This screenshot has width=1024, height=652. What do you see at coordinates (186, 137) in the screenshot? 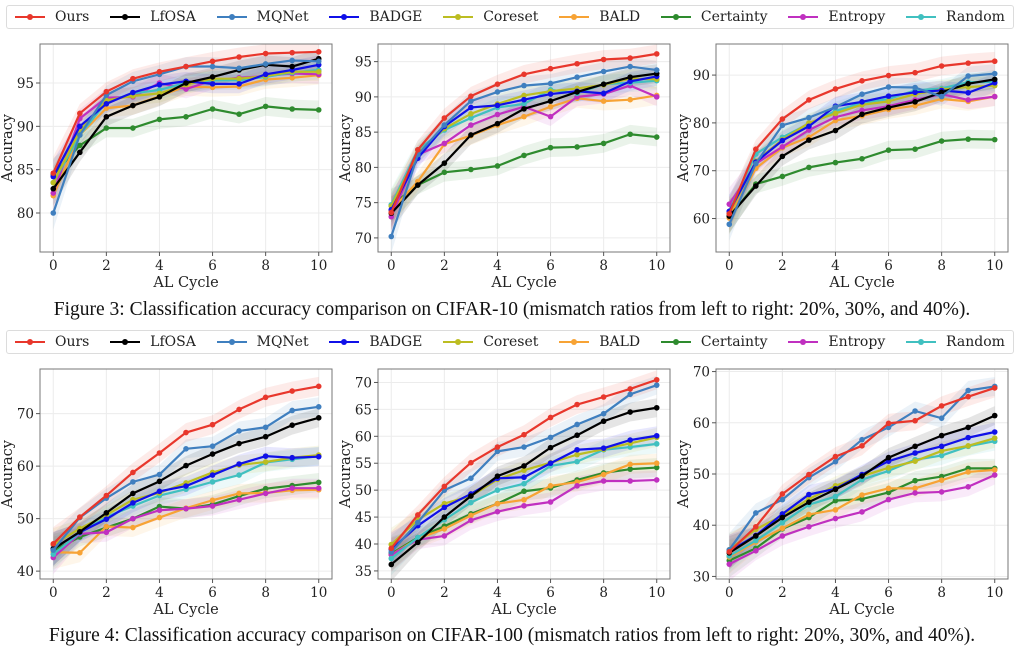
I see `plot-area` at bounding box center [186, 137].